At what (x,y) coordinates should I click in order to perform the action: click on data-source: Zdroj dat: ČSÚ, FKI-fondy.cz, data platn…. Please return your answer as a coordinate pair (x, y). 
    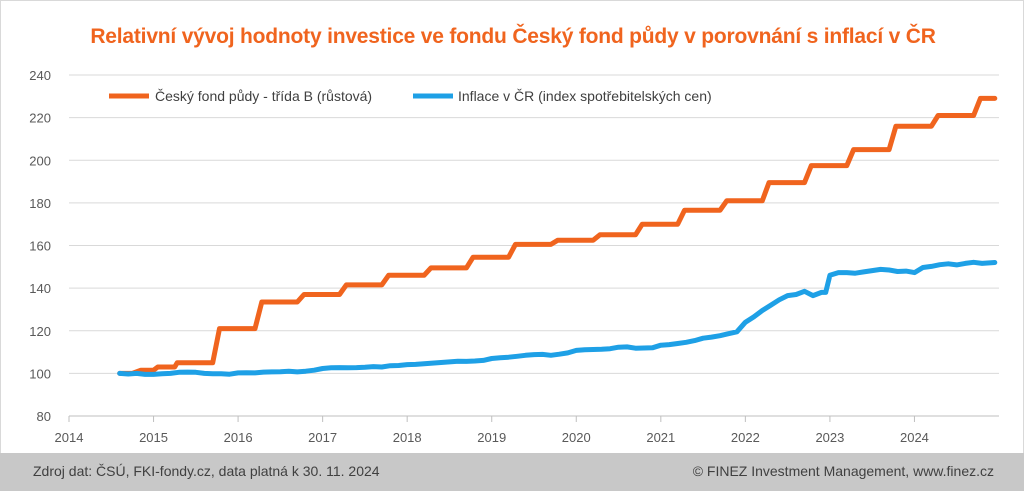
    Looking at the image, I should click on (206, 471).